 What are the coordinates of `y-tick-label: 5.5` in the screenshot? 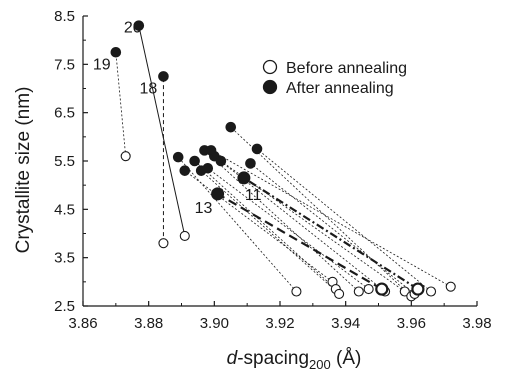 It's located at (64, 161).